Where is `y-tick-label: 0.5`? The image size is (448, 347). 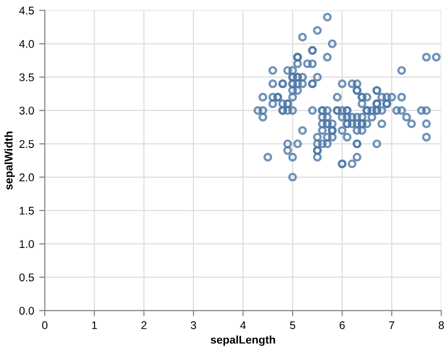
y-tick-label: 0.5 is located at coordinates (26, 277).